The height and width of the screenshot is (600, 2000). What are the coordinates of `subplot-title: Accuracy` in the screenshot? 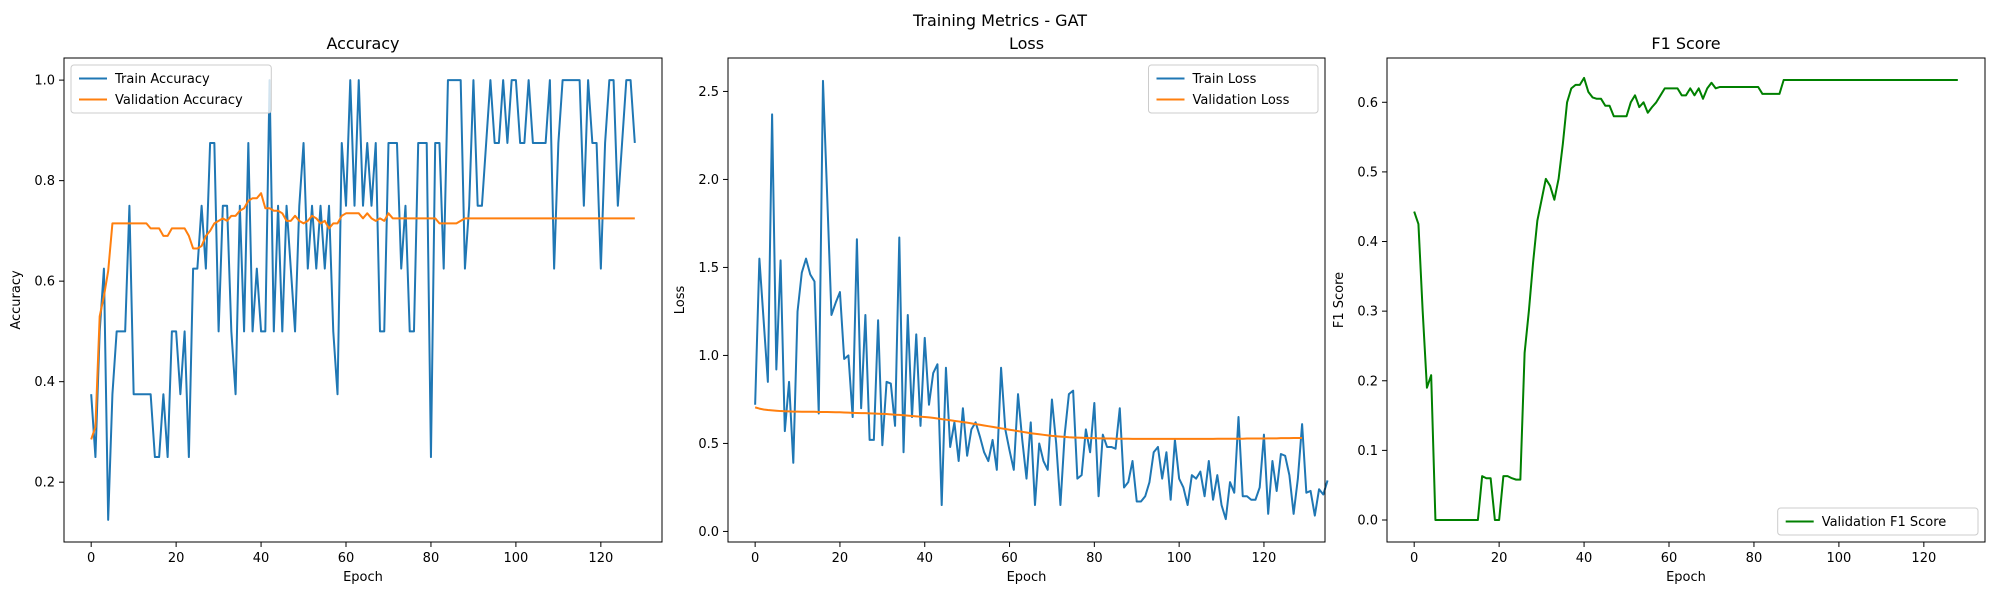 It's located at (362, 43).